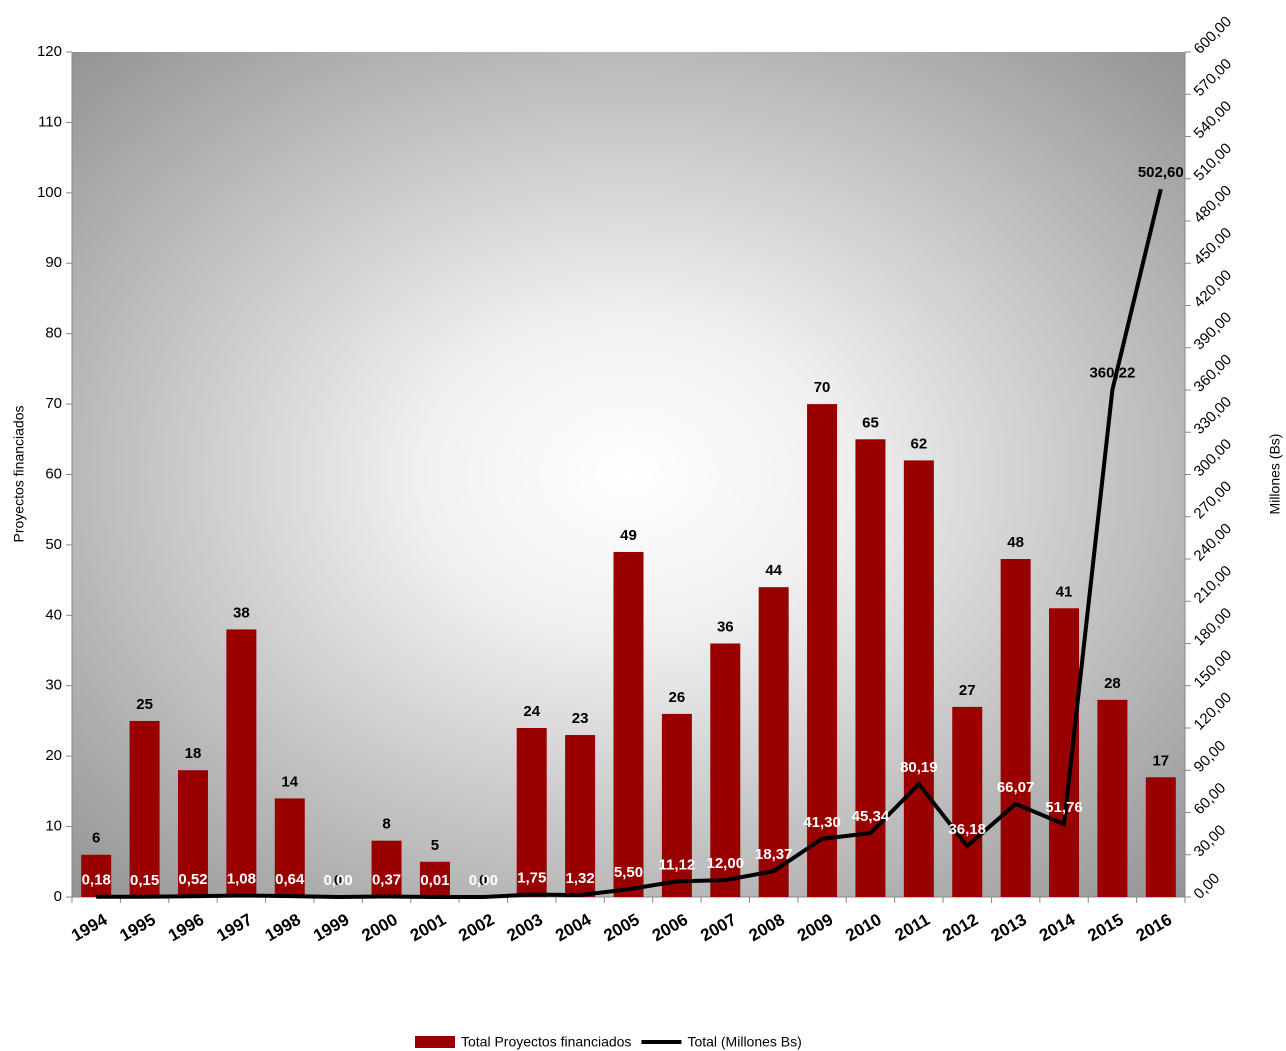 Image resolution: width=1286 pixels, height=1051 pixels. I want to click on y2-tick-label: 360,00, so click(1213, 373).